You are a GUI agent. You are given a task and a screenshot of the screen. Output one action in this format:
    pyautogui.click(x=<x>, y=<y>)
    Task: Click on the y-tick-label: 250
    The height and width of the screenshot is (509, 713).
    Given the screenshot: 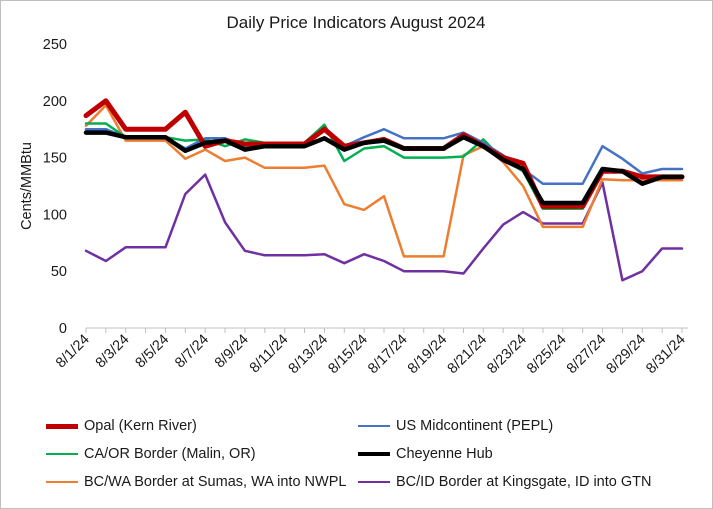 What is the action you would take?
    pyautogui.click(x=55, y=45)
    